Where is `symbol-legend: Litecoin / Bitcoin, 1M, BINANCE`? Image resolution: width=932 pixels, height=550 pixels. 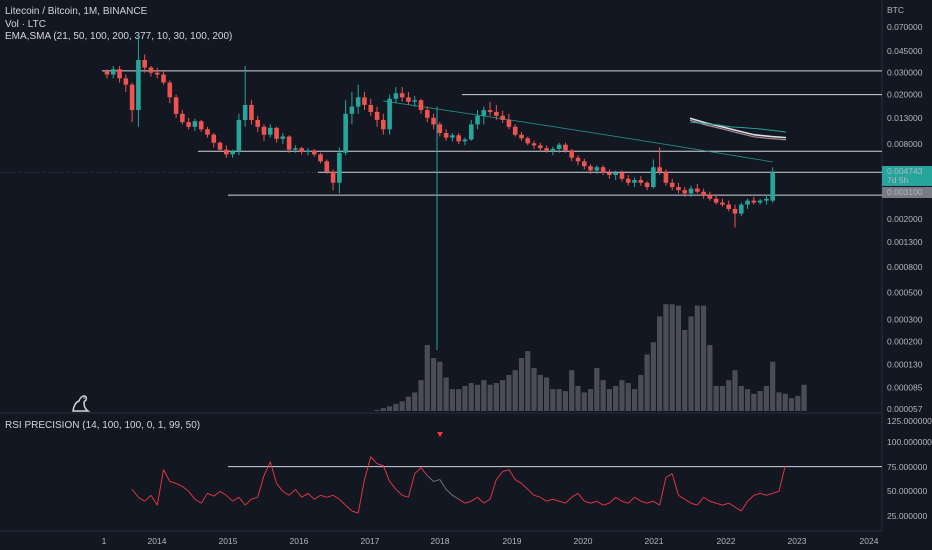
symbol-legend: Litecoin / Bitcoin, 1M, BINANCE is located at coordinates (76, 11).